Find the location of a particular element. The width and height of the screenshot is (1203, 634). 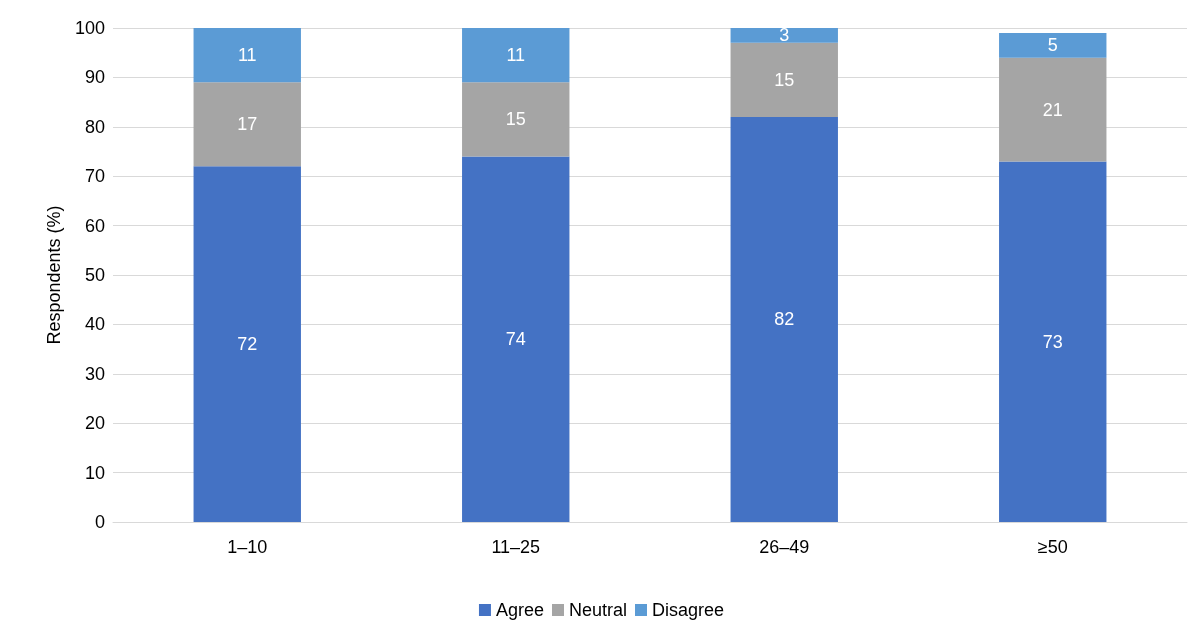

x-tick-label: 1–10 is located at coordinates (247, 547).